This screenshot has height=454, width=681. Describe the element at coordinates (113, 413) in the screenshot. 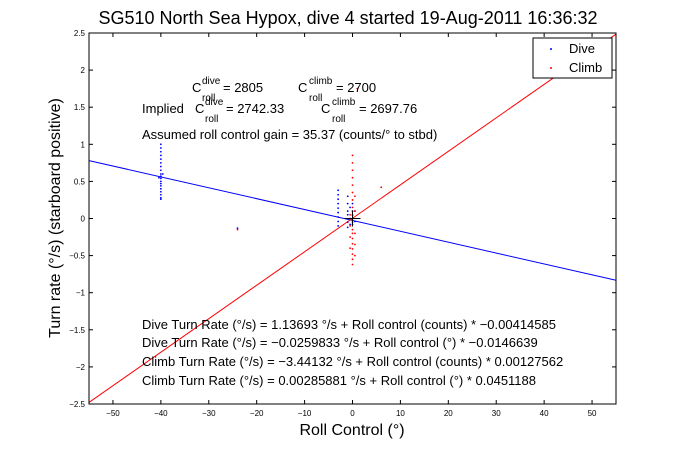

I see `x-tick-label: −50` at that location.